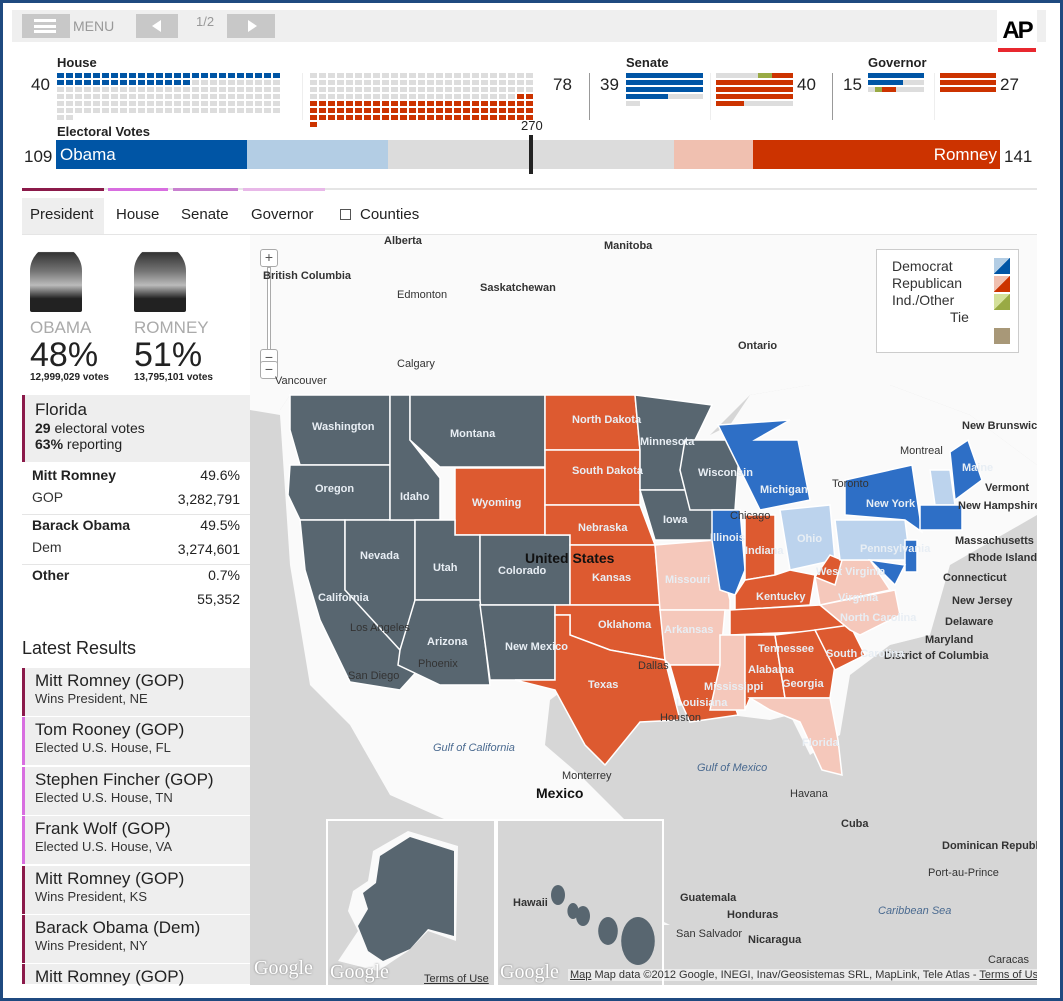 The image size is (1063, 1001). Describe the element at coordinates (805, 664) in the screenshot. I see `state-georgia` at that location.